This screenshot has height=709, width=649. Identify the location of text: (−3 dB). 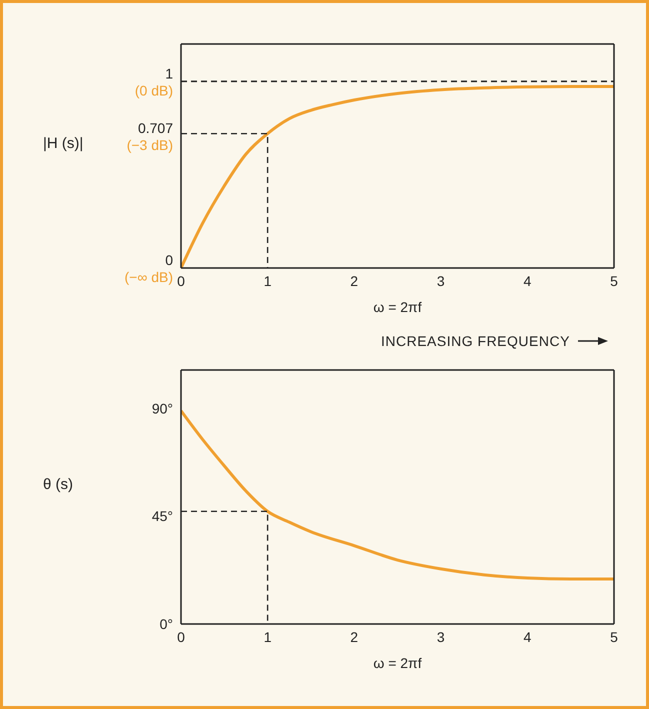
(149, 145).